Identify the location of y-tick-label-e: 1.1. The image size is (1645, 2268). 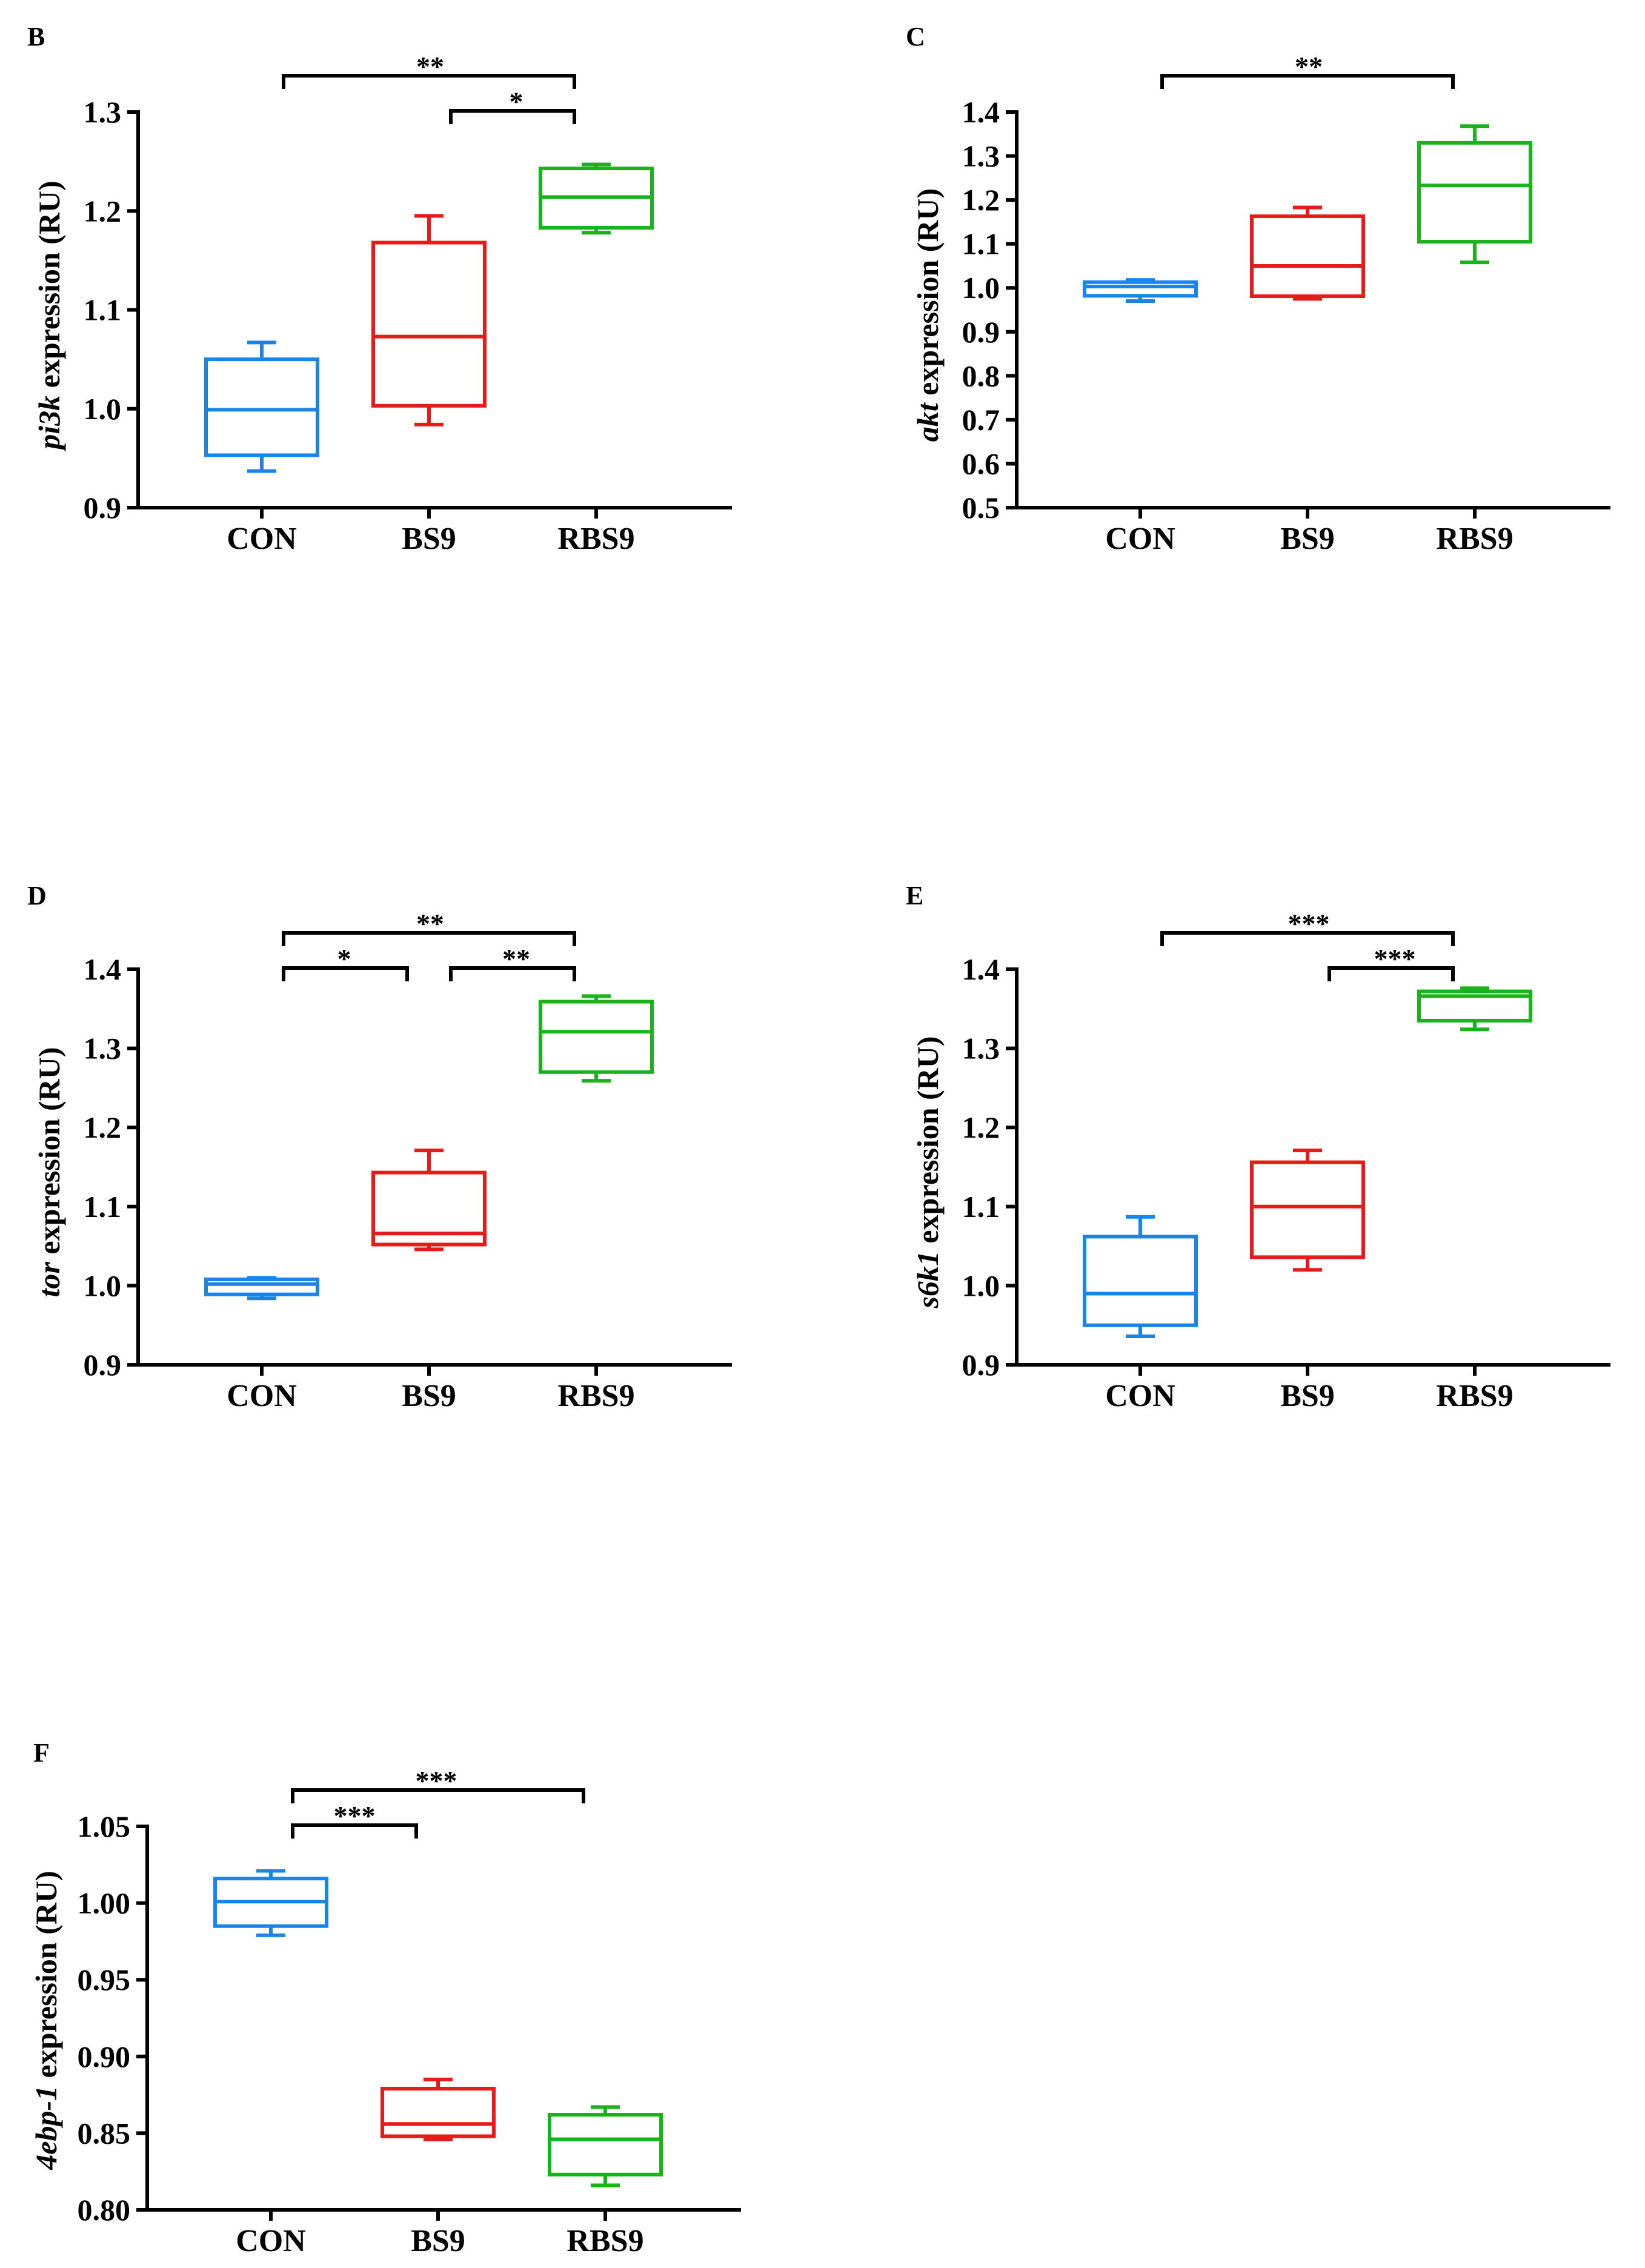
(981, 1207).